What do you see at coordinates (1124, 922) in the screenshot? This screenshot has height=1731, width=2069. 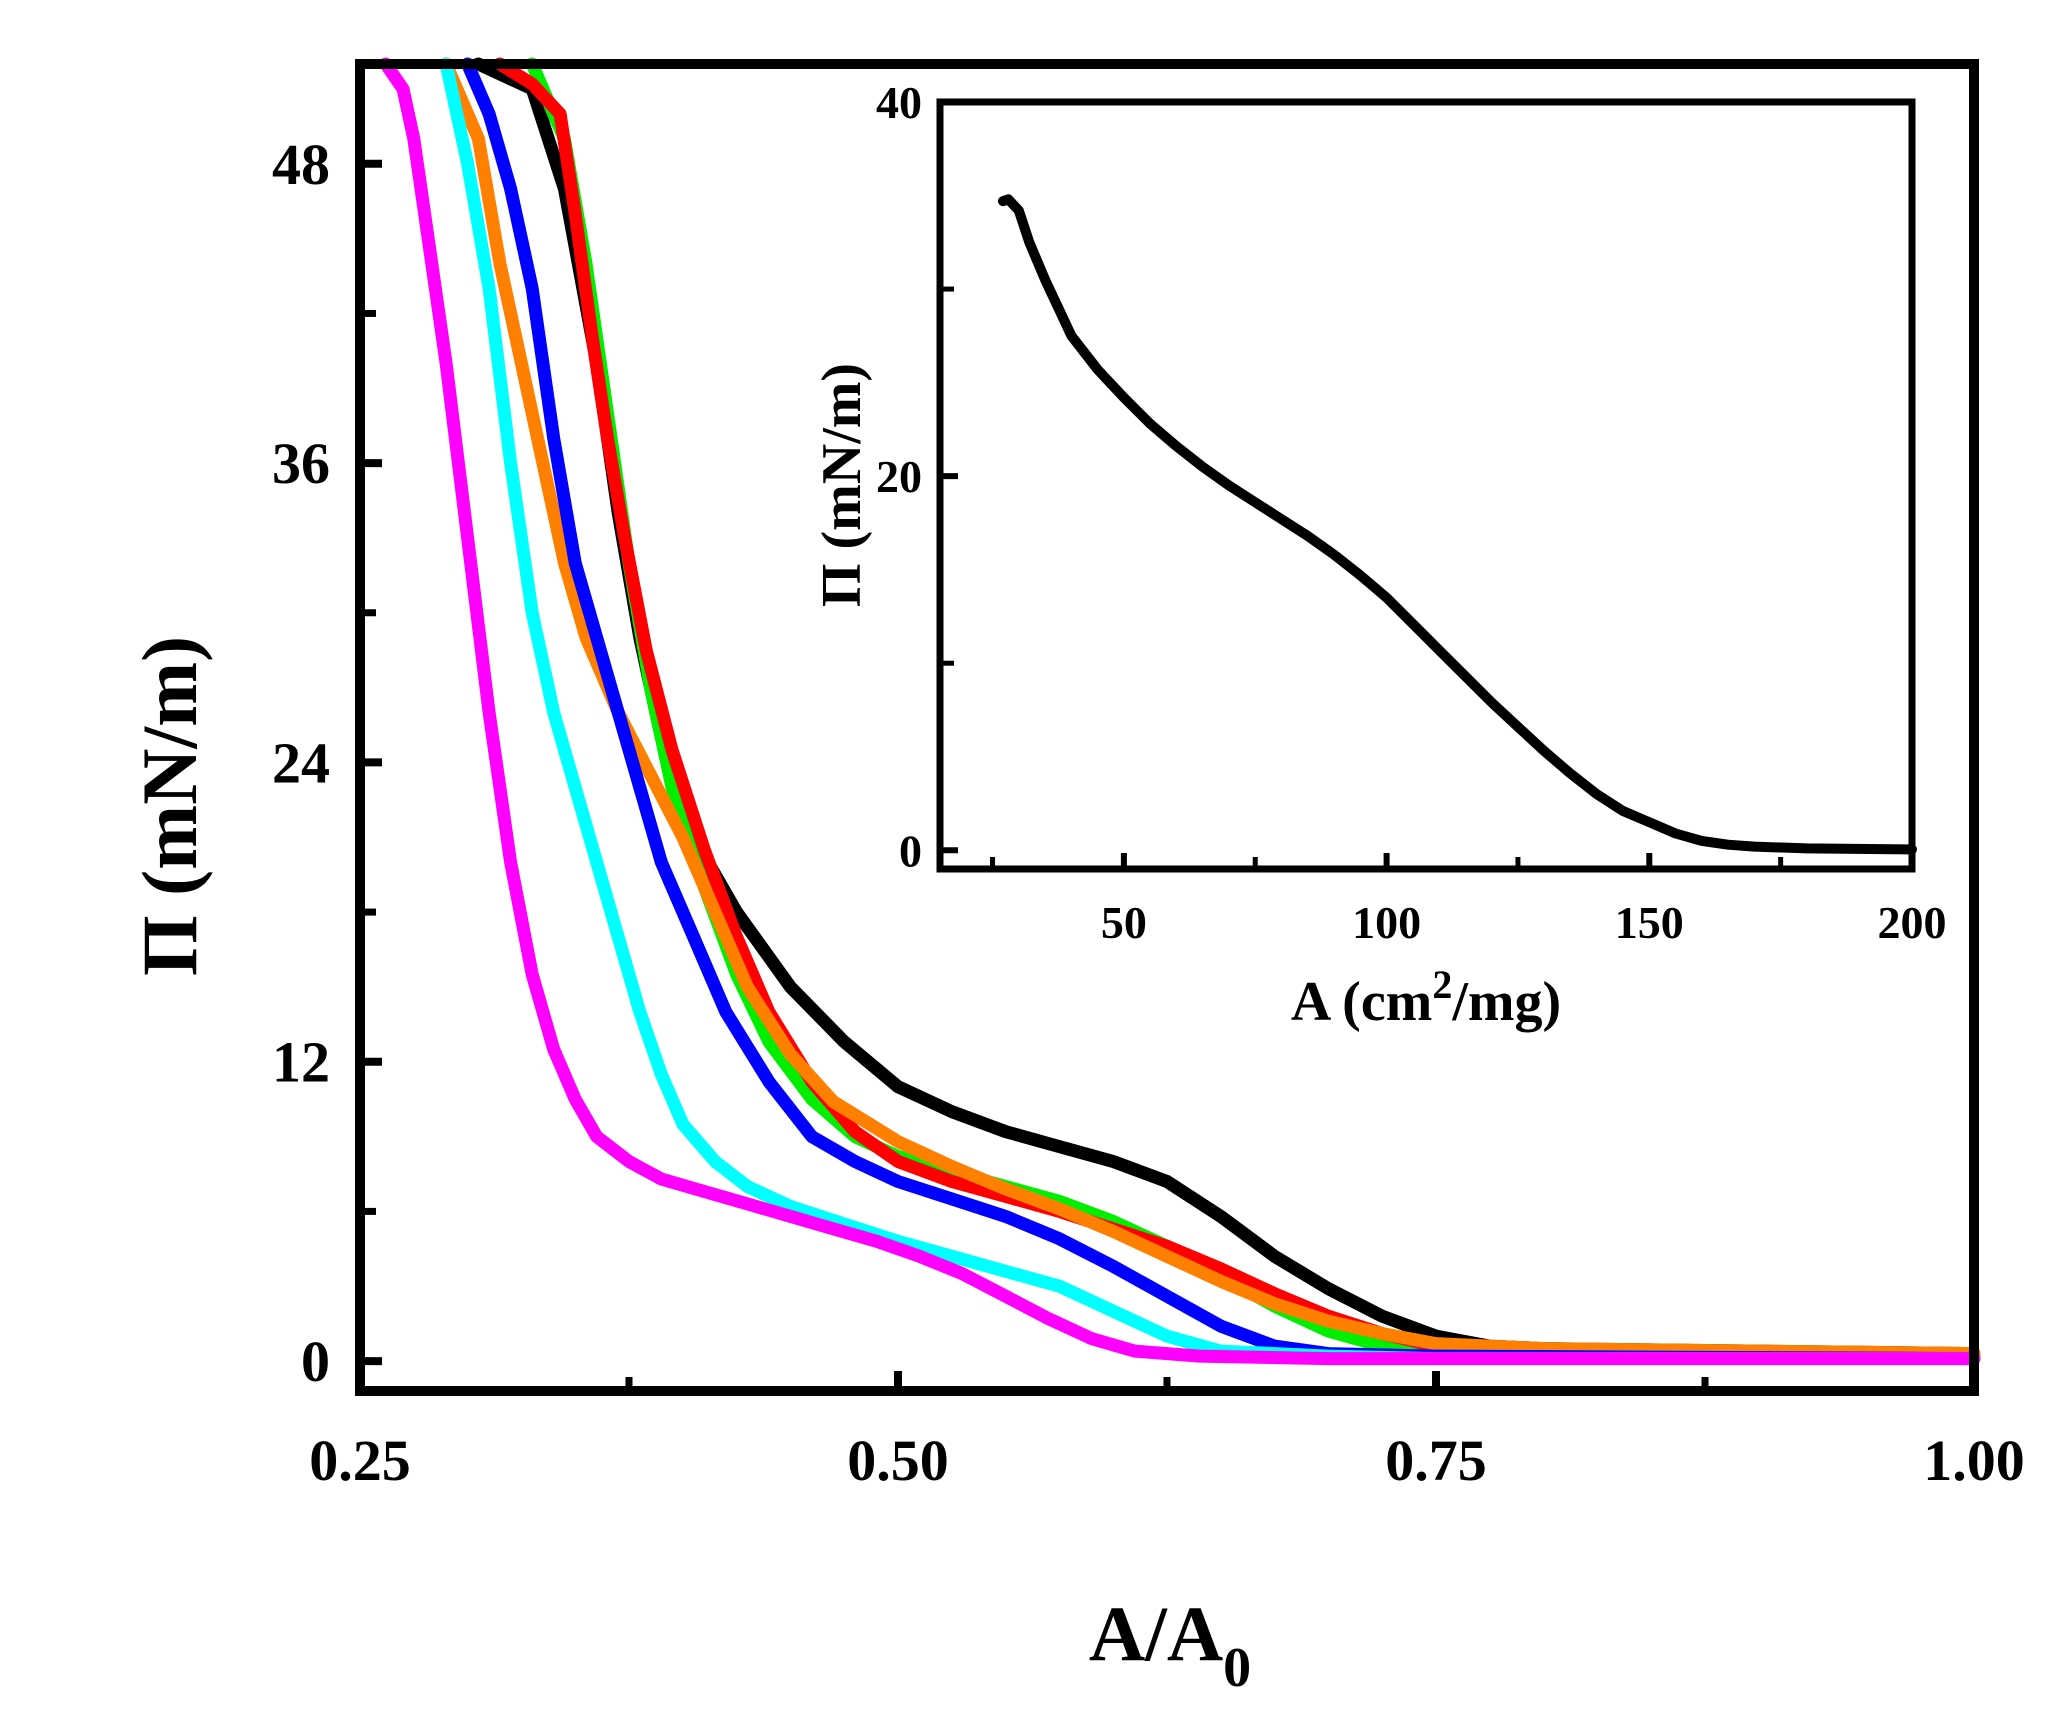 I see `inset-x-tick-label: 50` at bounding box center [1124, 922].